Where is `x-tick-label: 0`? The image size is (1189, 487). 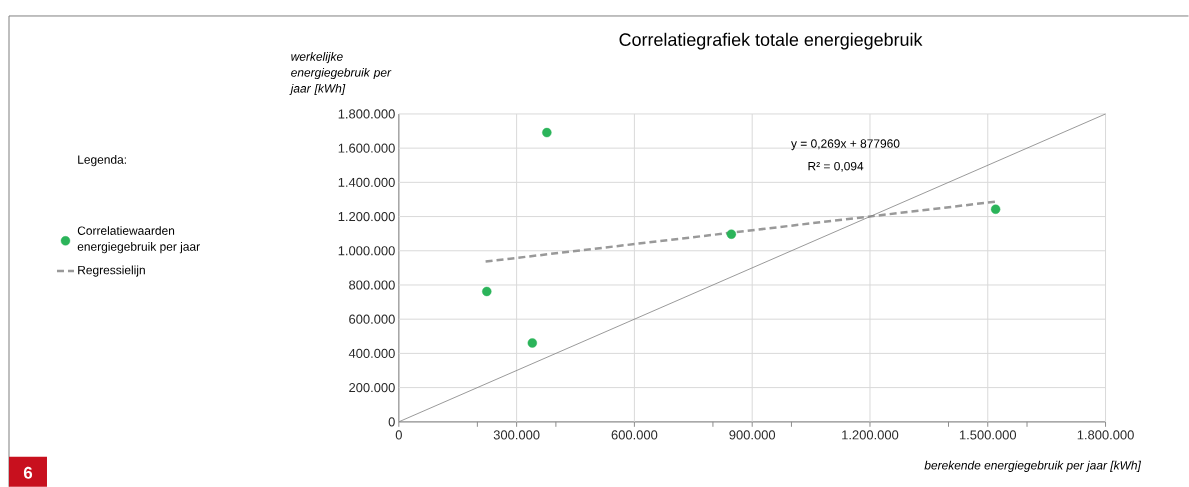
x-tick-label: 0 is located at coordinates (398, 435).